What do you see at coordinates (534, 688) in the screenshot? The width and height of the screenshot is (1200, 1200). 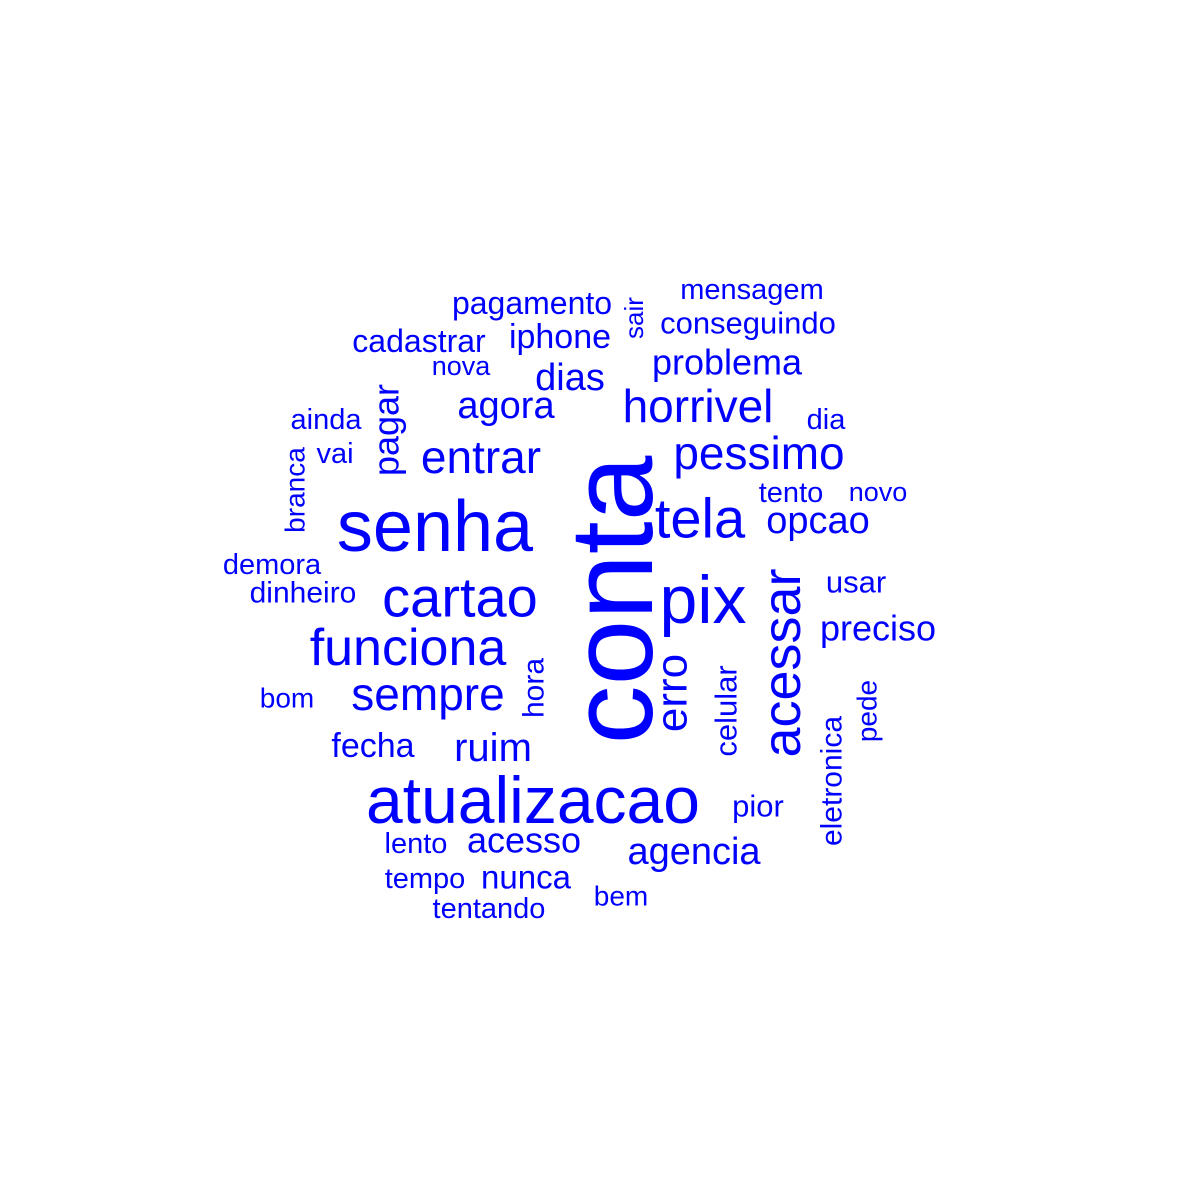 I see `word-hora: hora` at bounding box center [534, 688].